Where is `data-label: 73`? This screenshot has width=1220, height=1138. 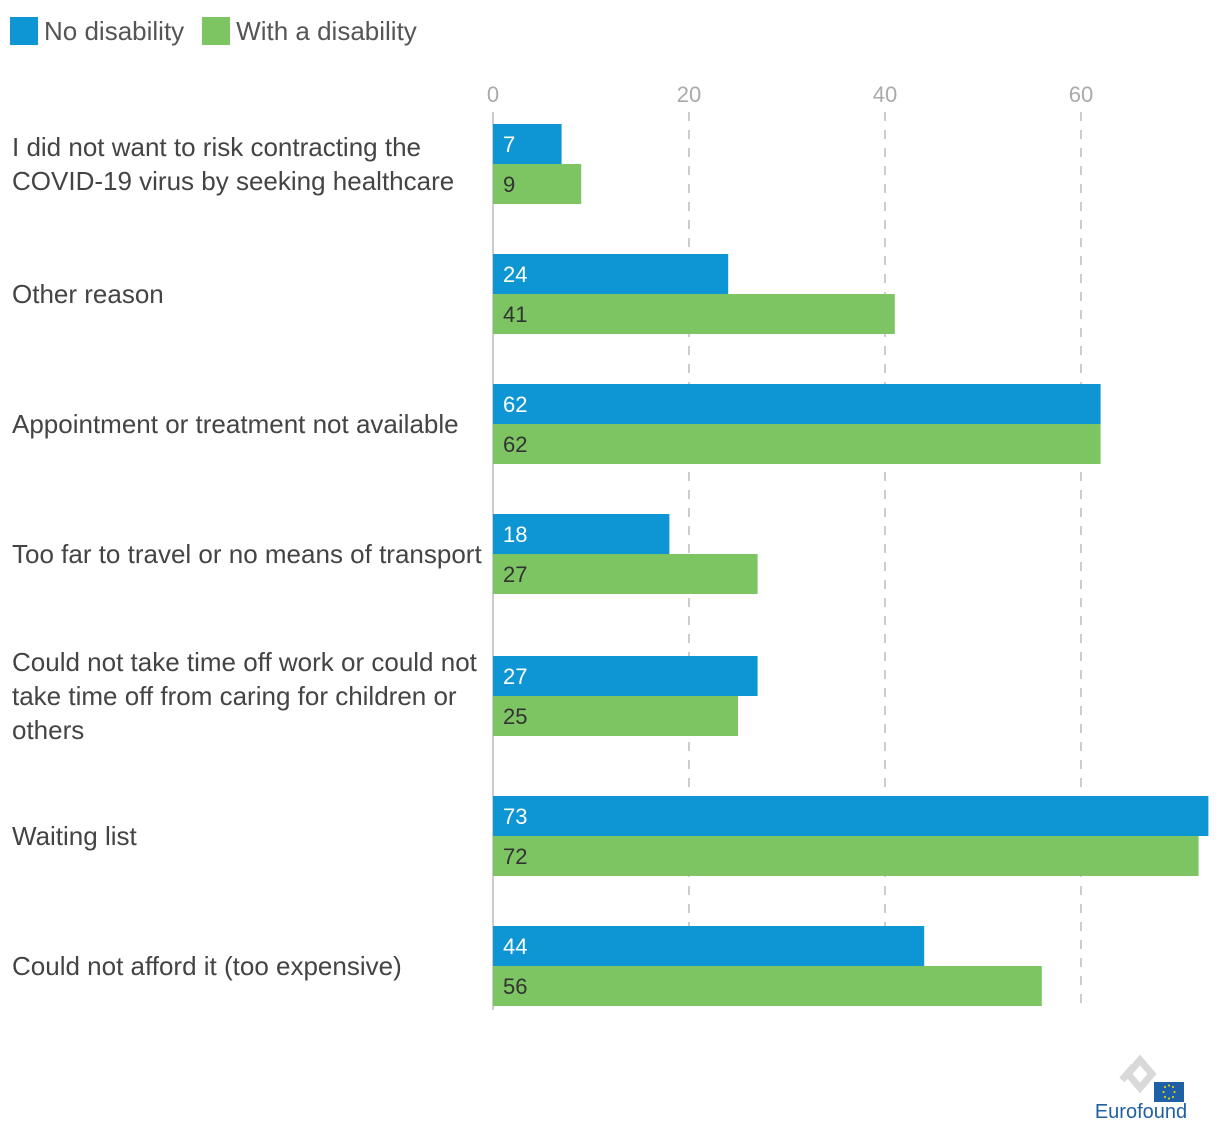 data-label: 73 is located at coordinates (515, 816).